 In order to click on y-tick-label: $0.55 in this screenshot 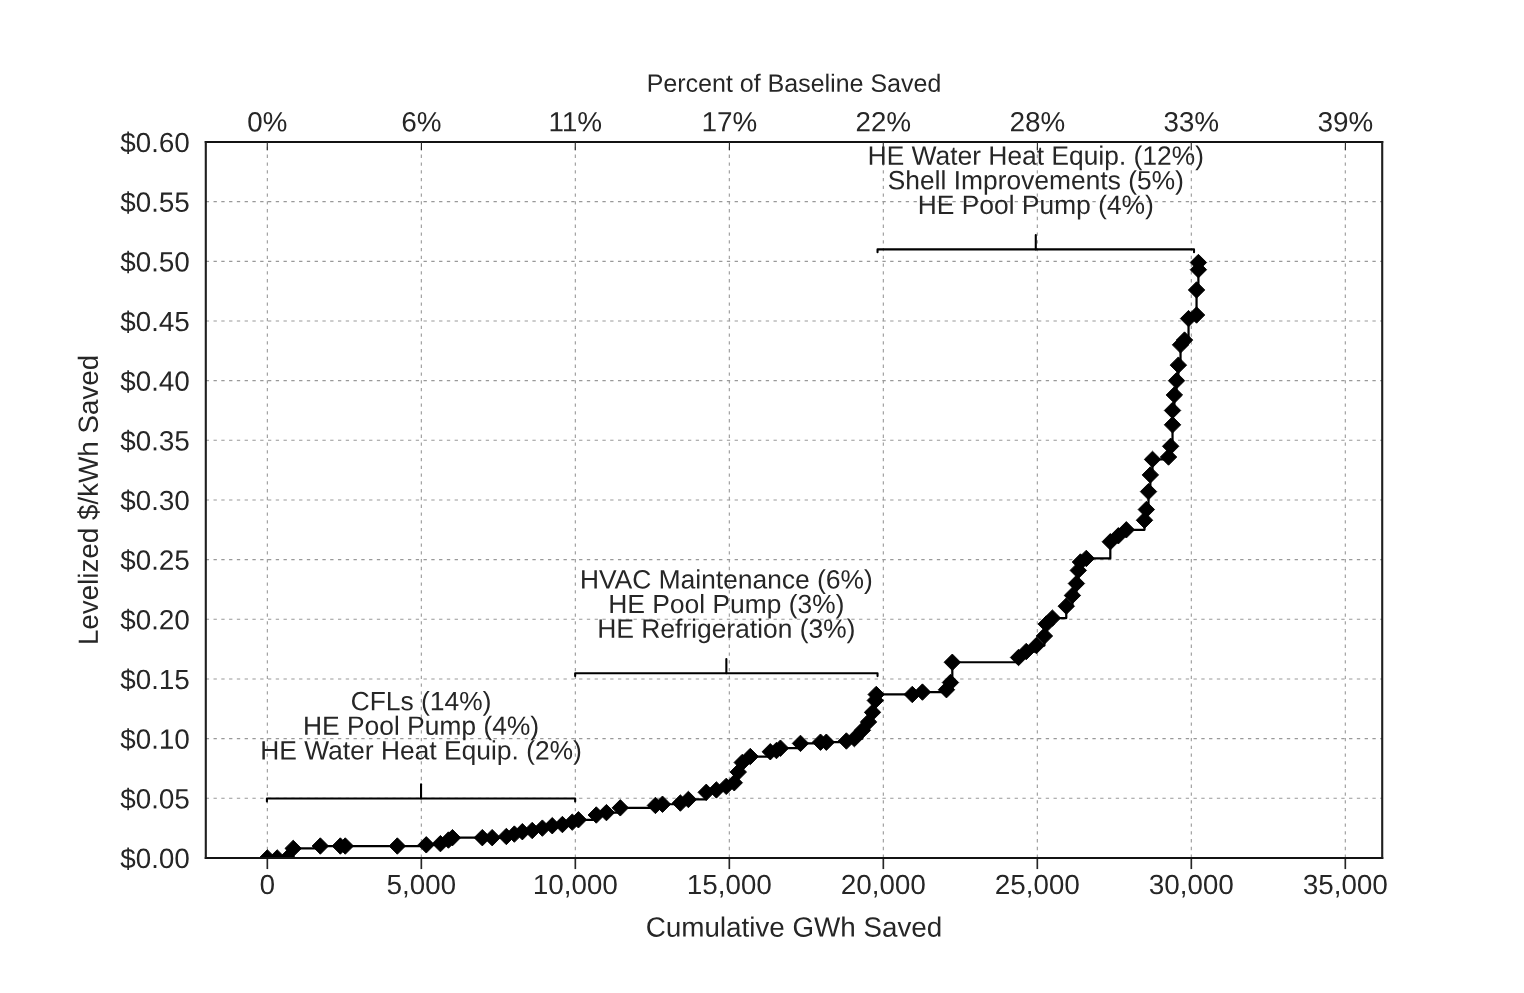, I will do `click(154, 202)`.